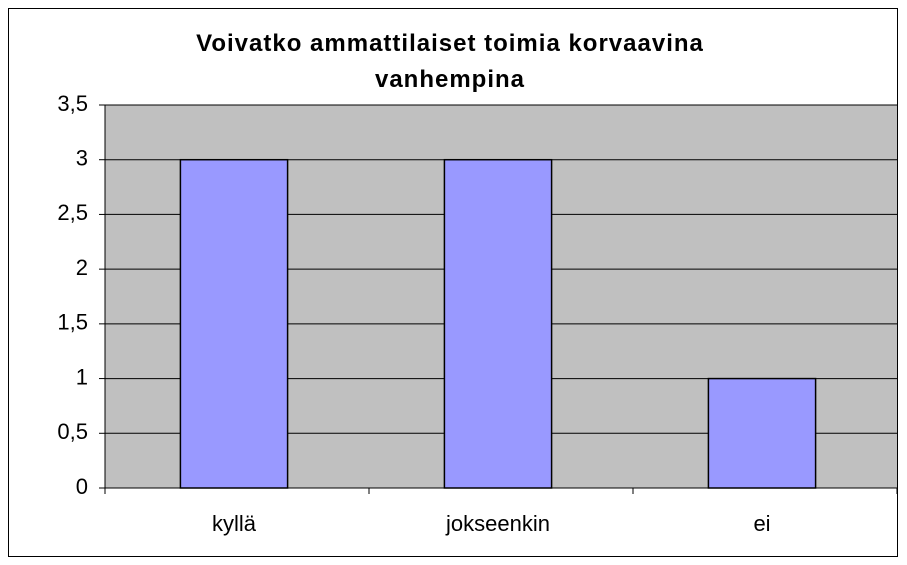 Image resolution: width=907 pixels, height=565 pixels. Describe the element at coordinates (72, 103) in the screenshot. I see `y-tick-label: 3,5` at that location.